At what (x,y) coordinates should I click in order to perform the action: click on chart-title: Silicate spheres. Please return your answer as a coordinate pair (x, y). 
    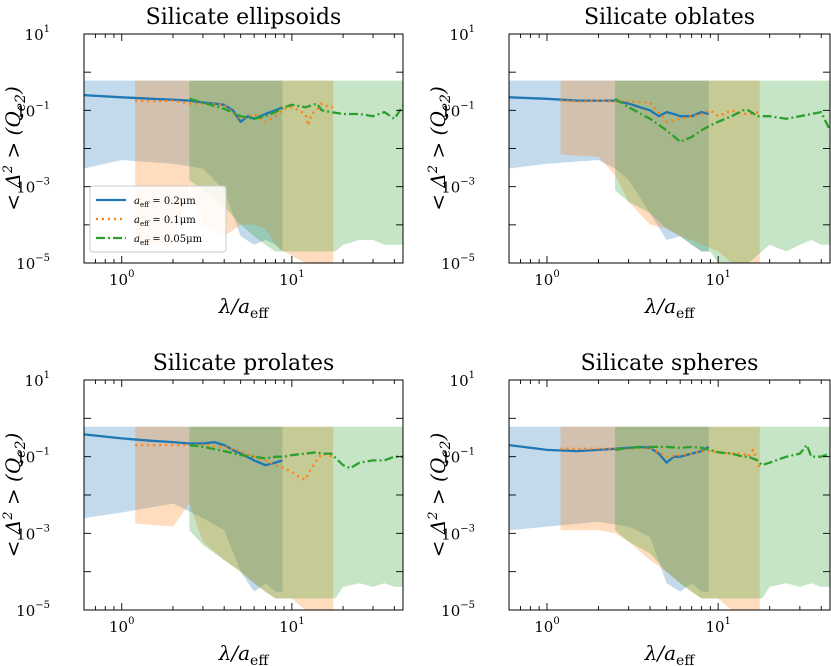
    Looking at the image, I should click on (670, 363).